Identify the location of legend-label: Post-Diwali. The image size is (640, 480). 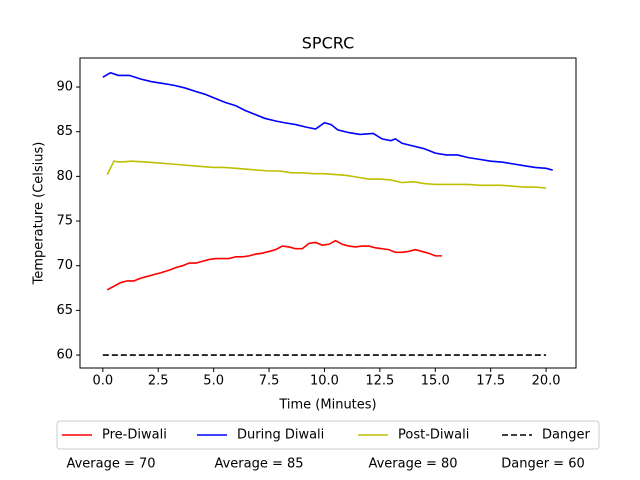
(433, 435).